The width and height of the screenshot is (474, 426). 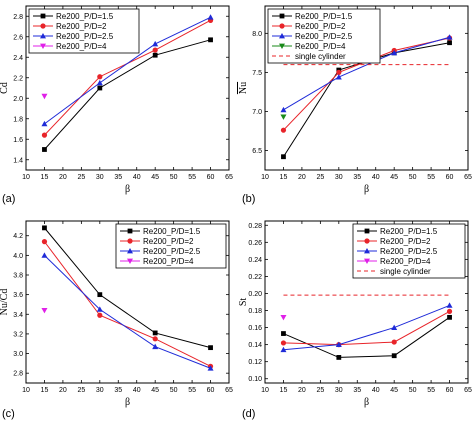 I want to click on y-tick-label: 0.18, so click(x=255, y=311).